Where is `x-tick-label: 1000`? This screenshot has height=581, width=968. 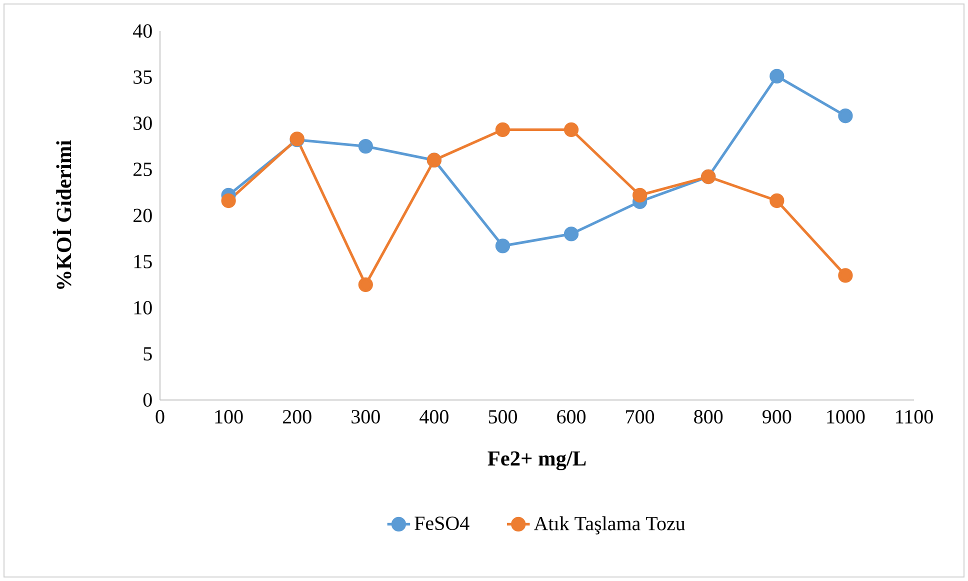
x-tick-label: 1000 is located at coordinates (846, 417).